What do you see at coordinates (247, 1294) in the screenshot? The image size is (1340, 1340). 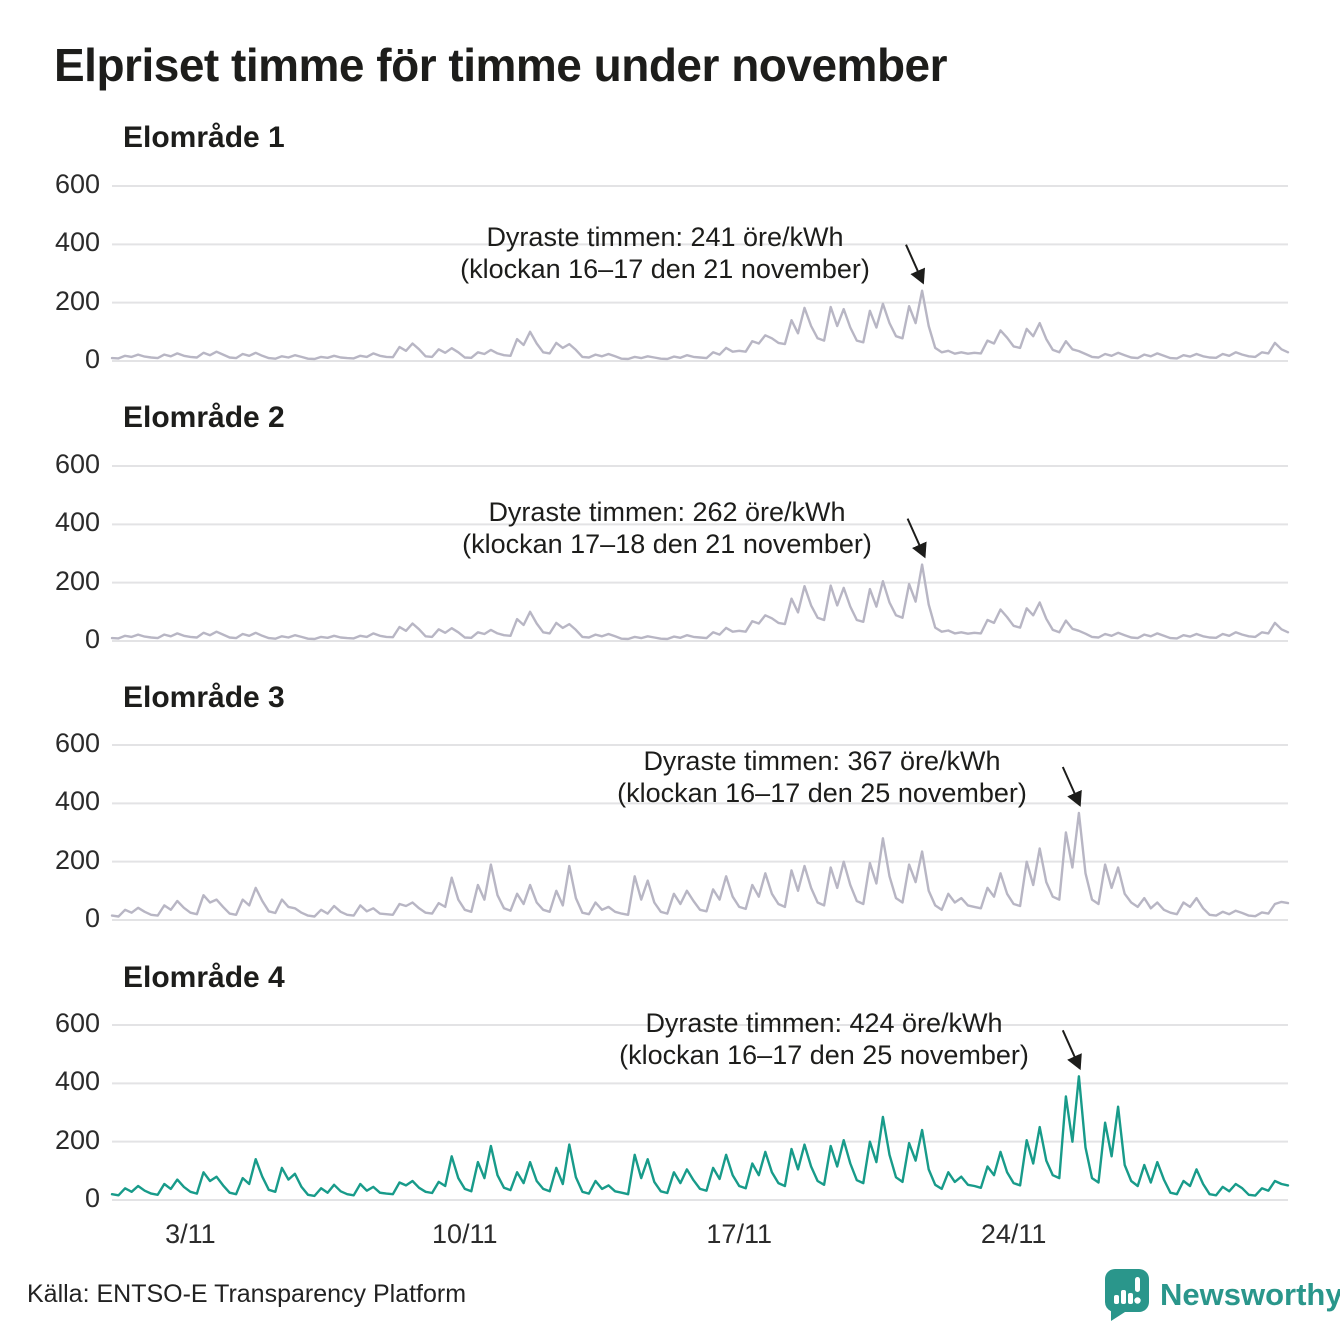 I see `source-credit: Källa: ENTSO-E Transparency Platform` at bounding box center [247, 1294].